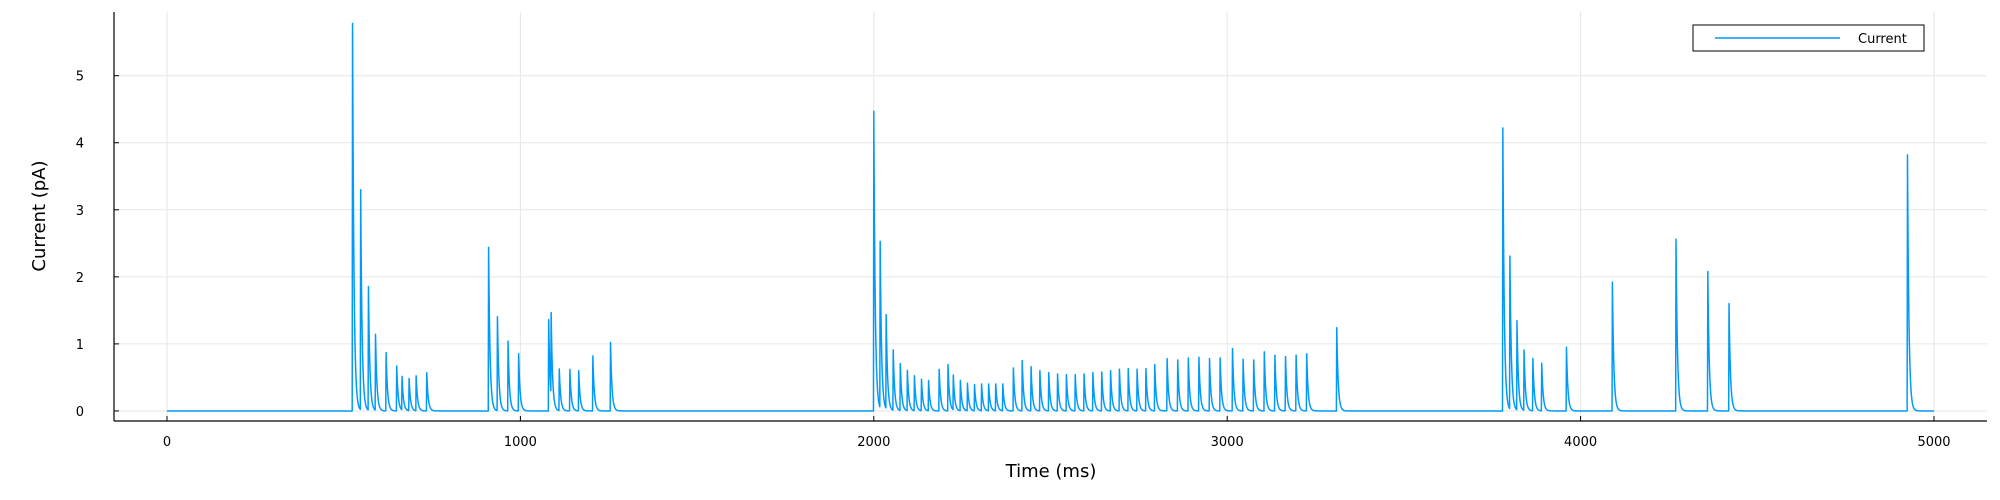 The height and width of the screenshot is (500, 2000). I want to click on x-tick-label: 3000, so click(1227, 442).